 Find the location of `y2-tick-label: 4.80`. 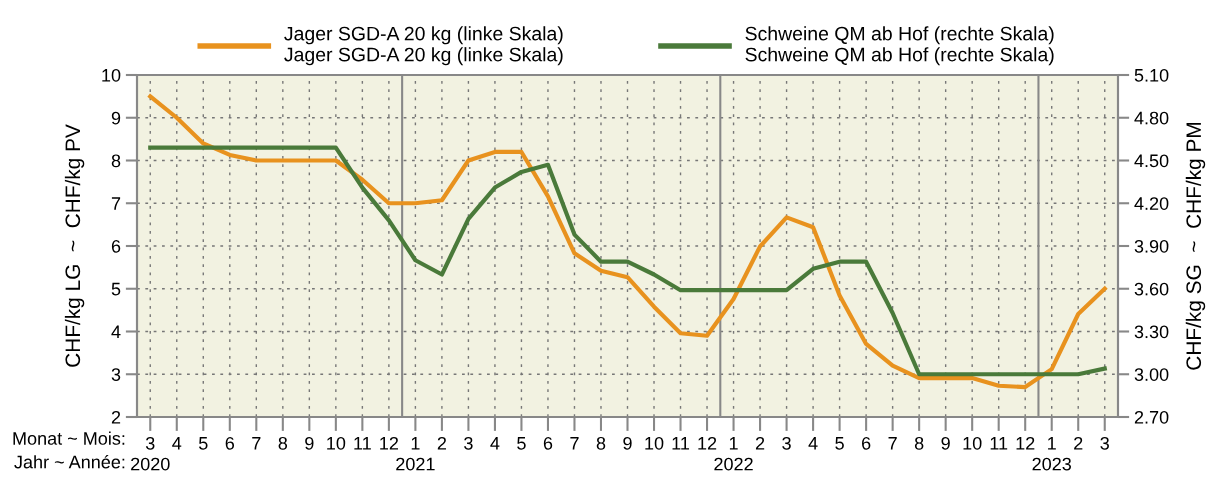

y2-tick-label: 4.80 is located at coordinates (1151, 118).